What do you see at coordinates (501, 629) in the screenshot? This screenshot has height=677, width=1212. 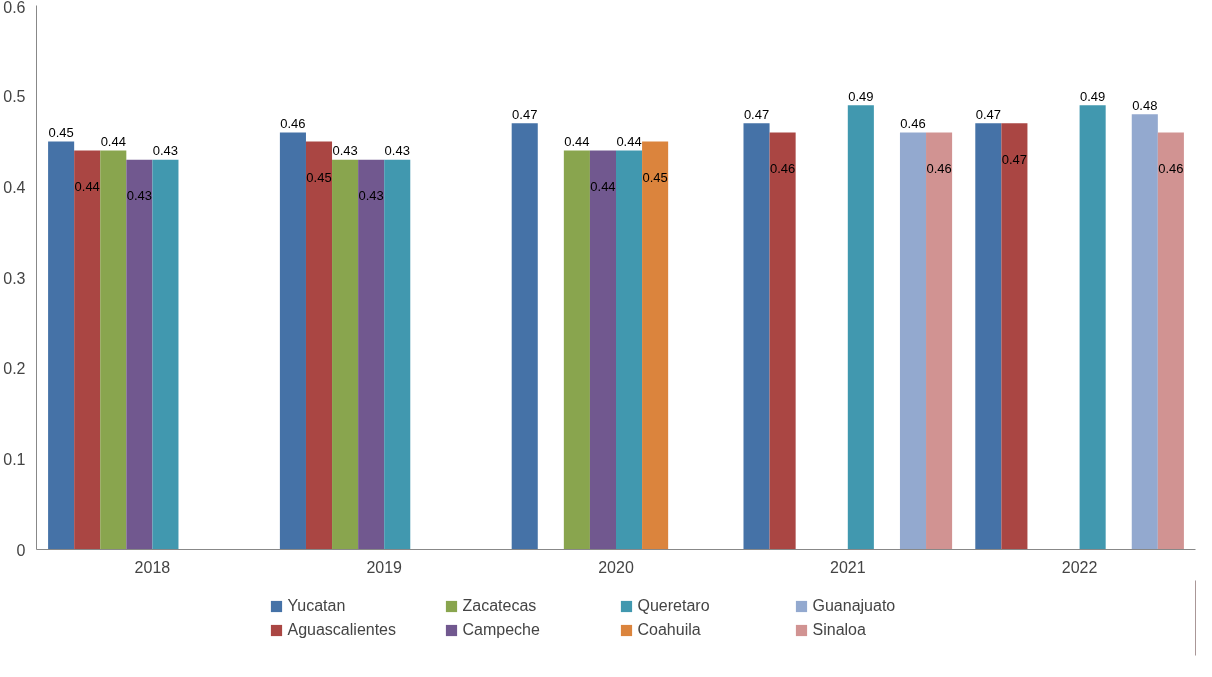 I see `legend-label: Campeche` at bounding box center [501, 629].